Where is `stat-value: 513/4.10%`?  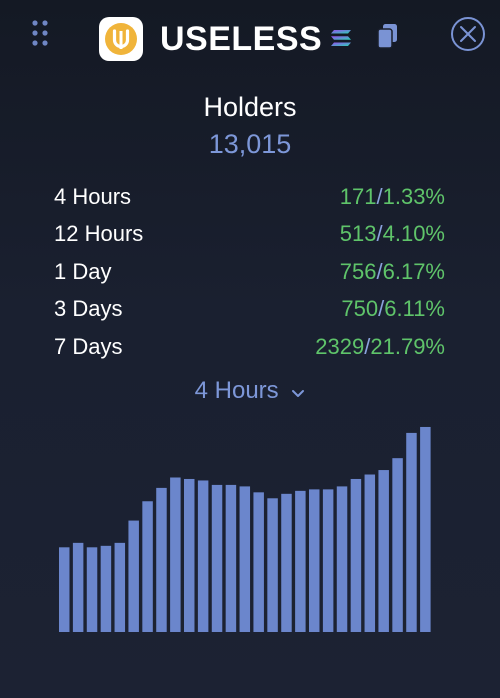 stat-value: 513/4.10% is located at coordinates (392, 234).